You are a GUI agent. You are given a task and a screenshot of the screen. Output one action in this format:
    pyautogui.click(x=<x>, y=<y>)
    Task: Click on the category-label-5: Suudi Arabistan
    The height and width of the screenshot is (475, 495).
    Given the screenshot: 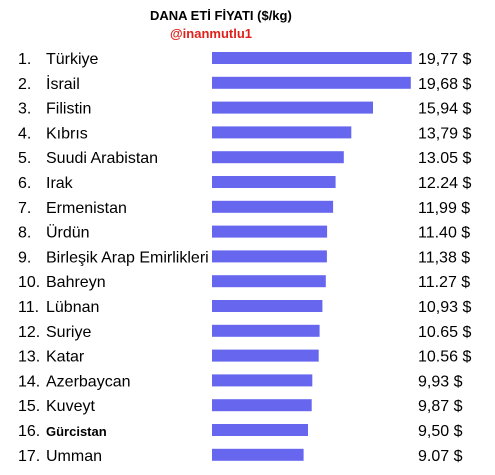 What is the action you would take?
    pyautogui.click(x=102, y=158)
    